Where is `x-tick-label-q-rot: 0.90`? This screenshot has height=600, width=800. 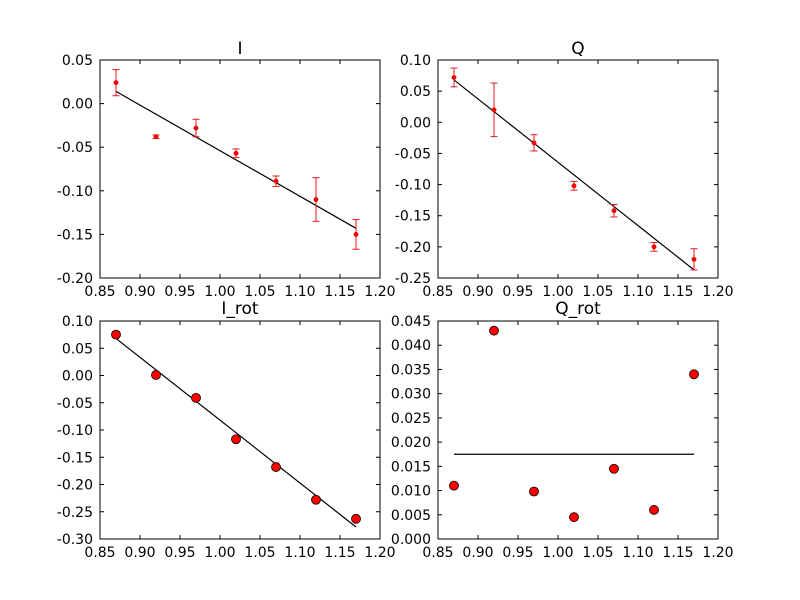
x-tick-label-q-rot: 0.90 is located at coordinates (477, 553).